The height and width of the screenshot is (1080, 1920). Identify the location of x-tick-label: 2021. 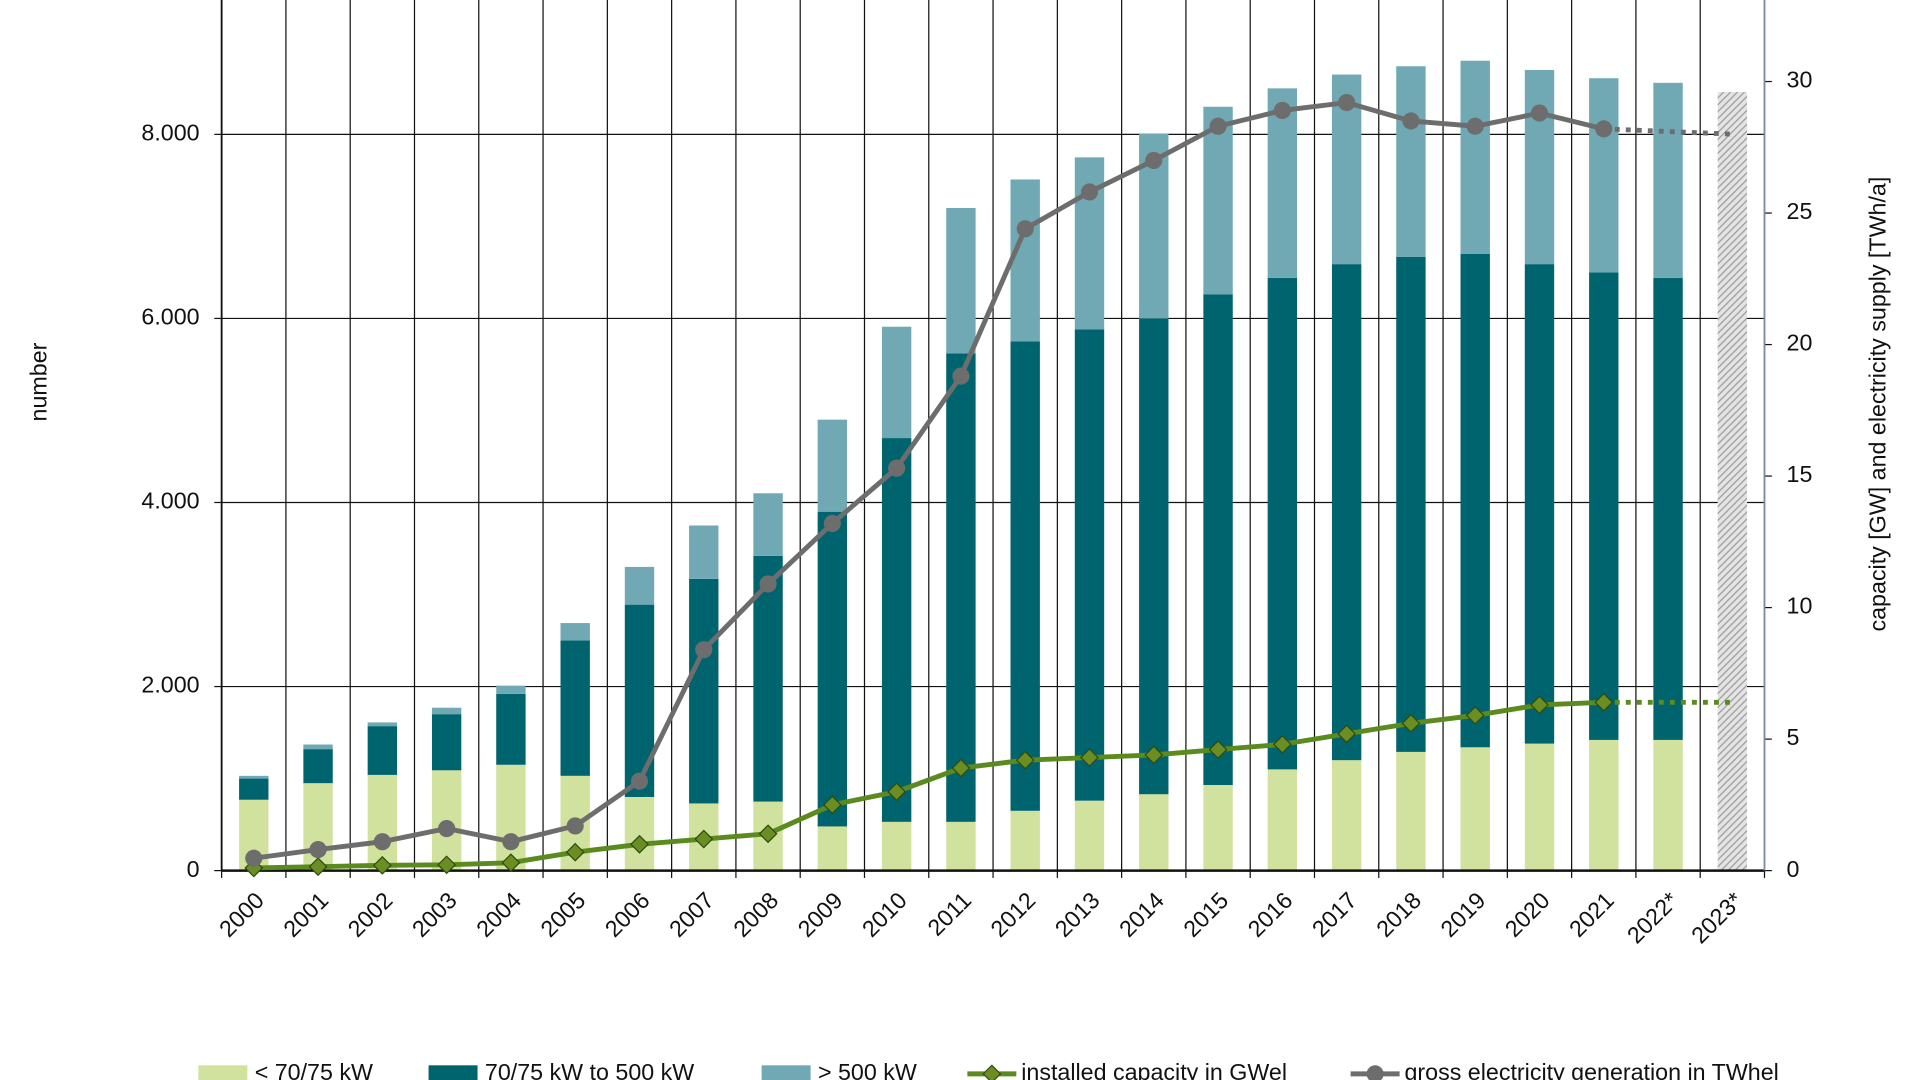
(1591, 914).